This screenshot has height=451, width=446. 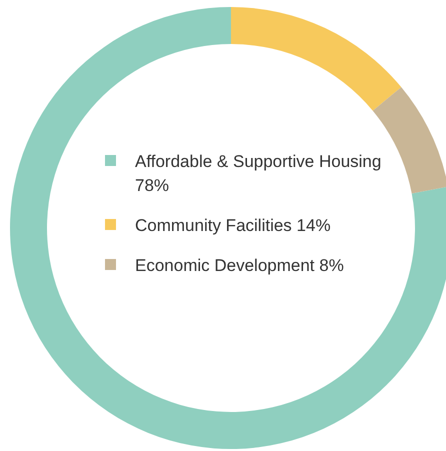 What do you see at coordinates (152, 185) in the screenshot?
I see `data-label: 78%` at bounding box center [152, 185].